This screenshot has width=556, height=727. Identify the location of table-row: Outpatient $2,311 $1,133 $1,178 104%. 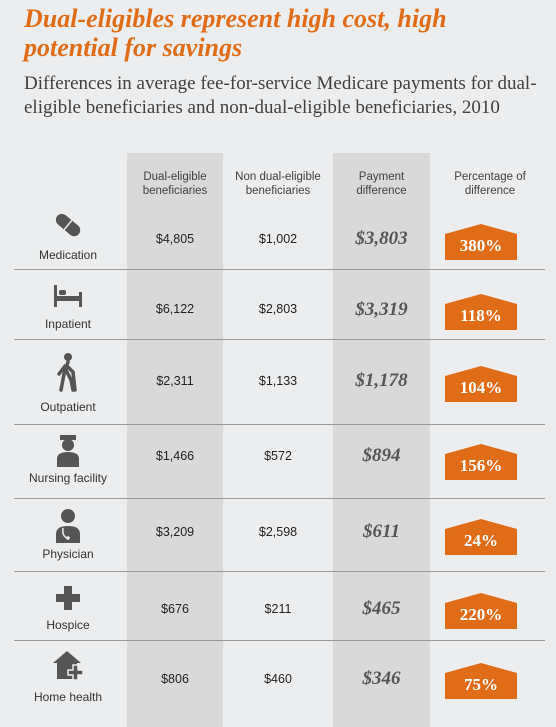
(279, 382).